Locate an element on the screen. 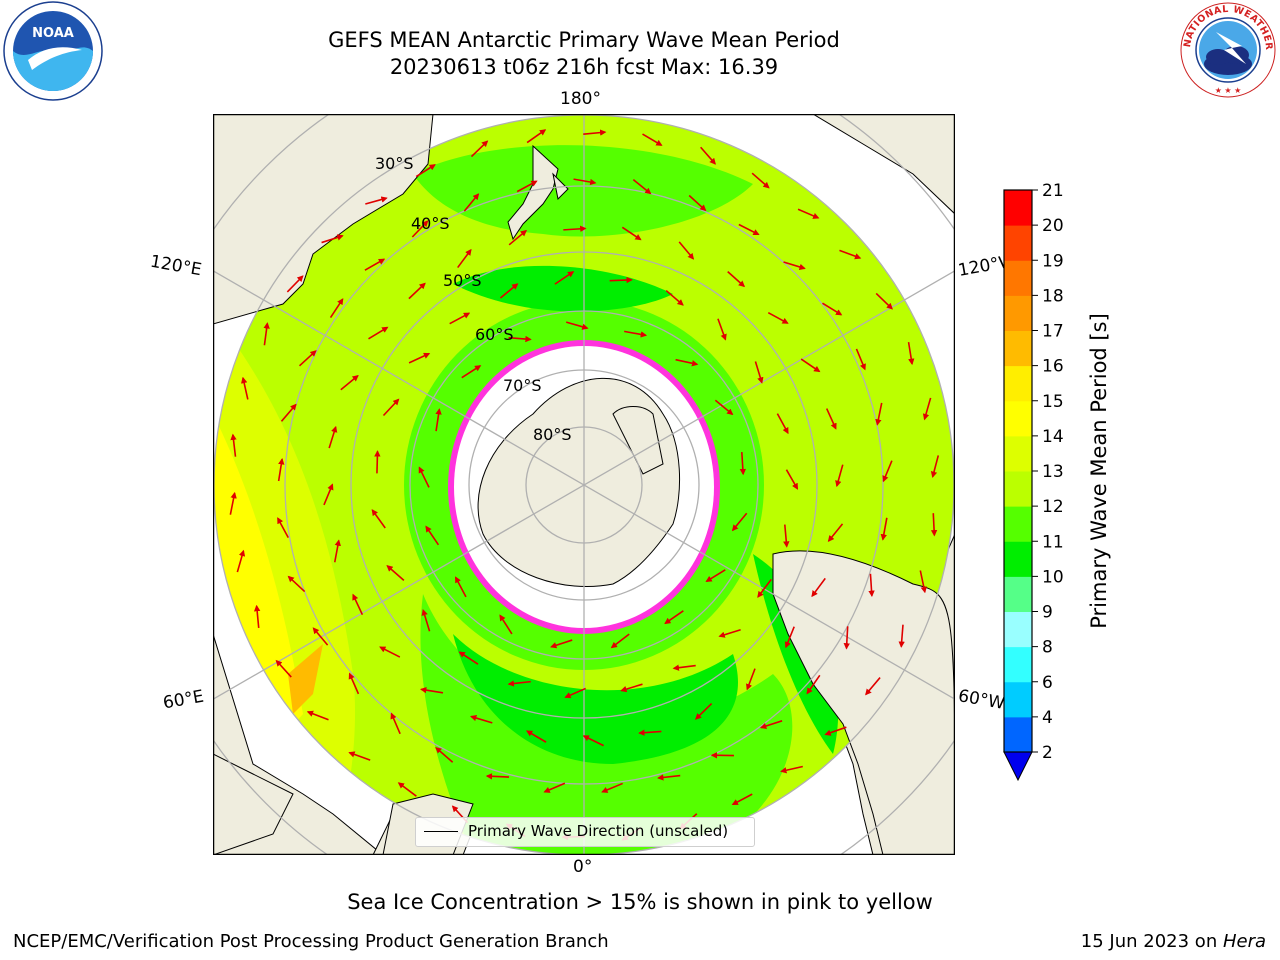 This screenshot has height=960, width=1280. map-legend: Primary Wave Direction (unscaled) is located at coordinates (585, 832).